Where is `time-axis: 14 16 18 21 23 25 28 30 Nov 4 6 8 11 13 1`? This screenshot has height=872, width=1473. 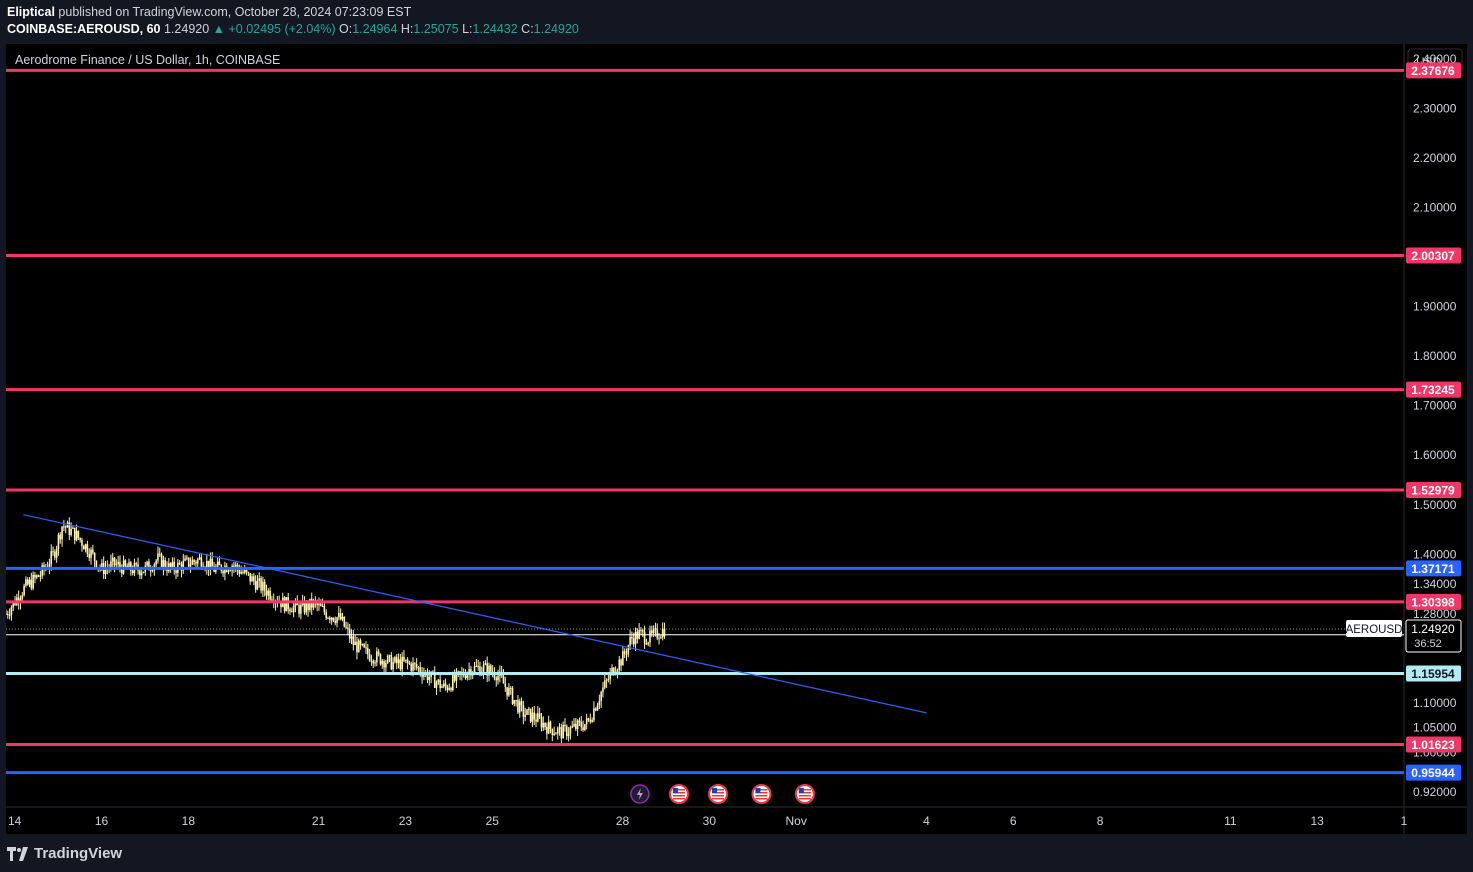 time-axis: 14 16 18 21 23 25 28 30 Nov 4 6 8 11 13 1 is located at coordinates (708, 821).